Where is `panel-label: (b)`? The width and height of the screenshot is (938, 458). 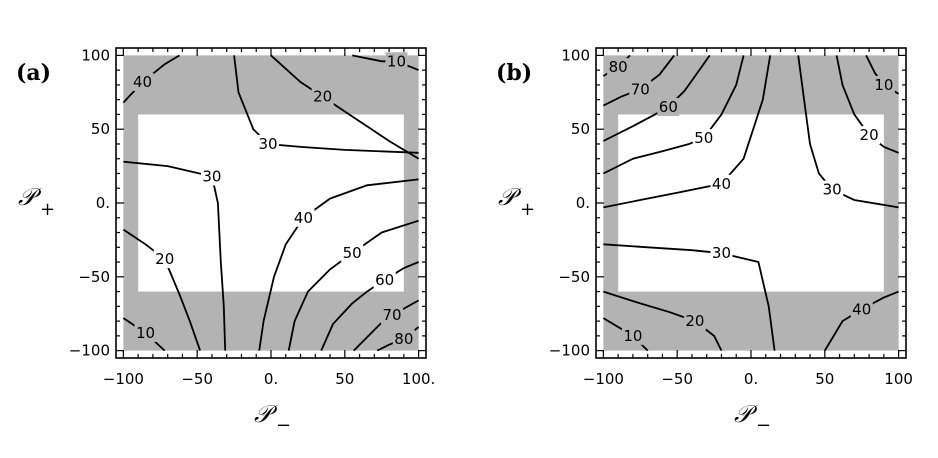 panel-label: (b) is located at coordinates (514, 73).